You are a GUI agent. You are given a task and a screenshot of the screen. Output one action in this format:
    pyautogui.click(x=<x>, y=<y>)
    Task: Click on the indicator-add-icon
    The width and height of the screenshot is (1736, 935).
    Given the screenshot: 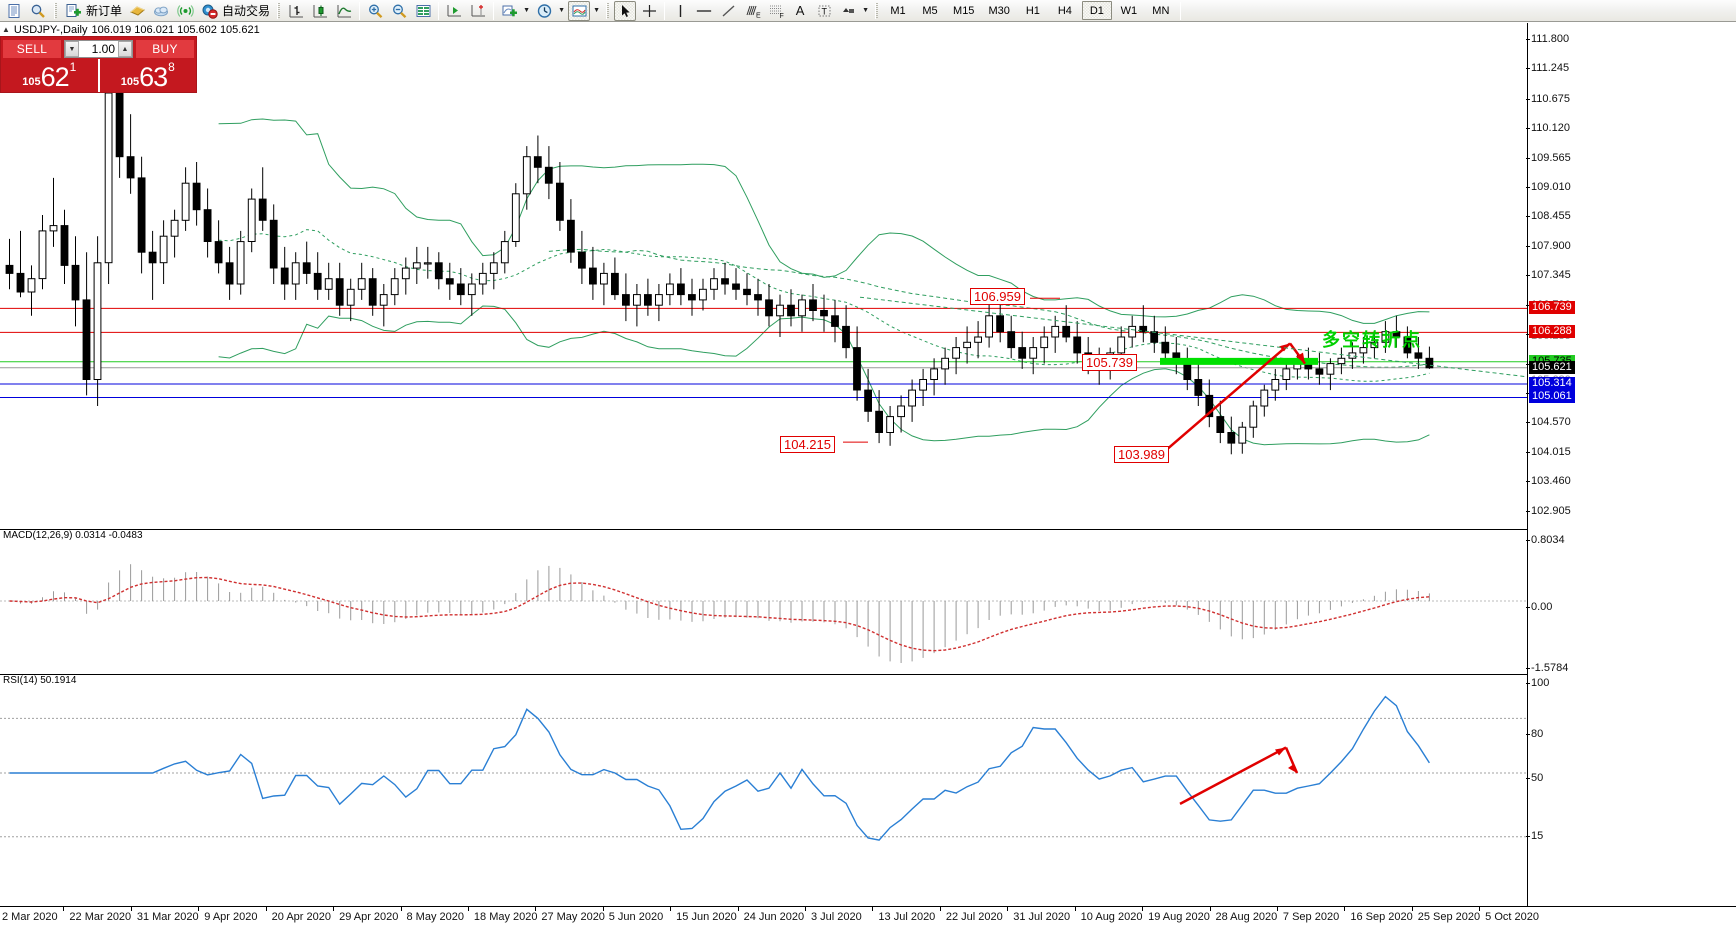 What is the action you would take?
    pyautogui.click(x=509, y=11)
    